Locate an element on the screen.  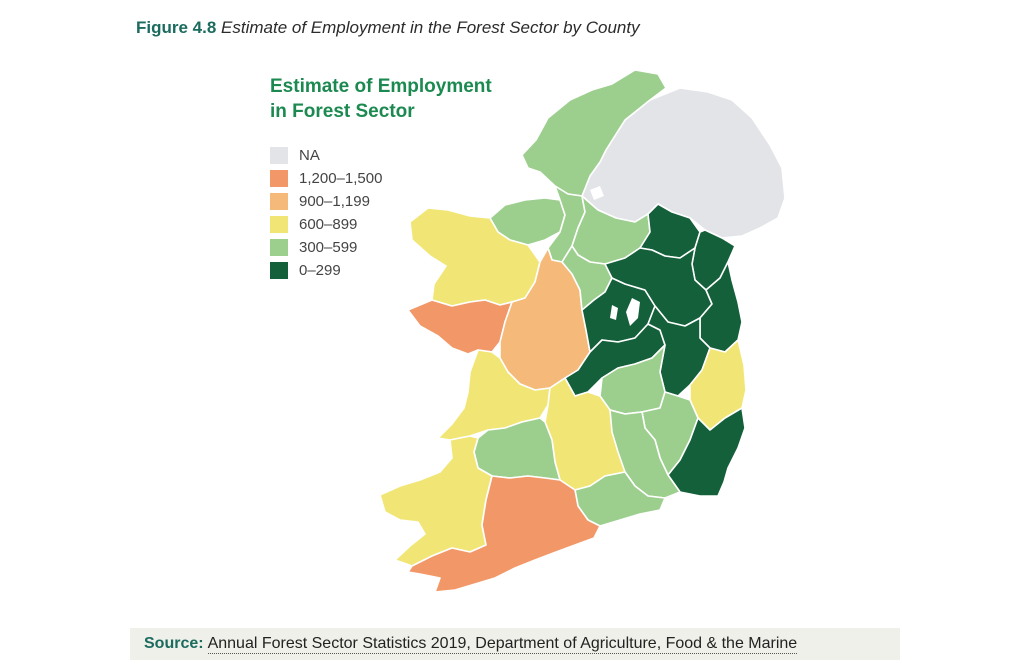
legend-label: 600–899 is located at coordinates (328, 224).